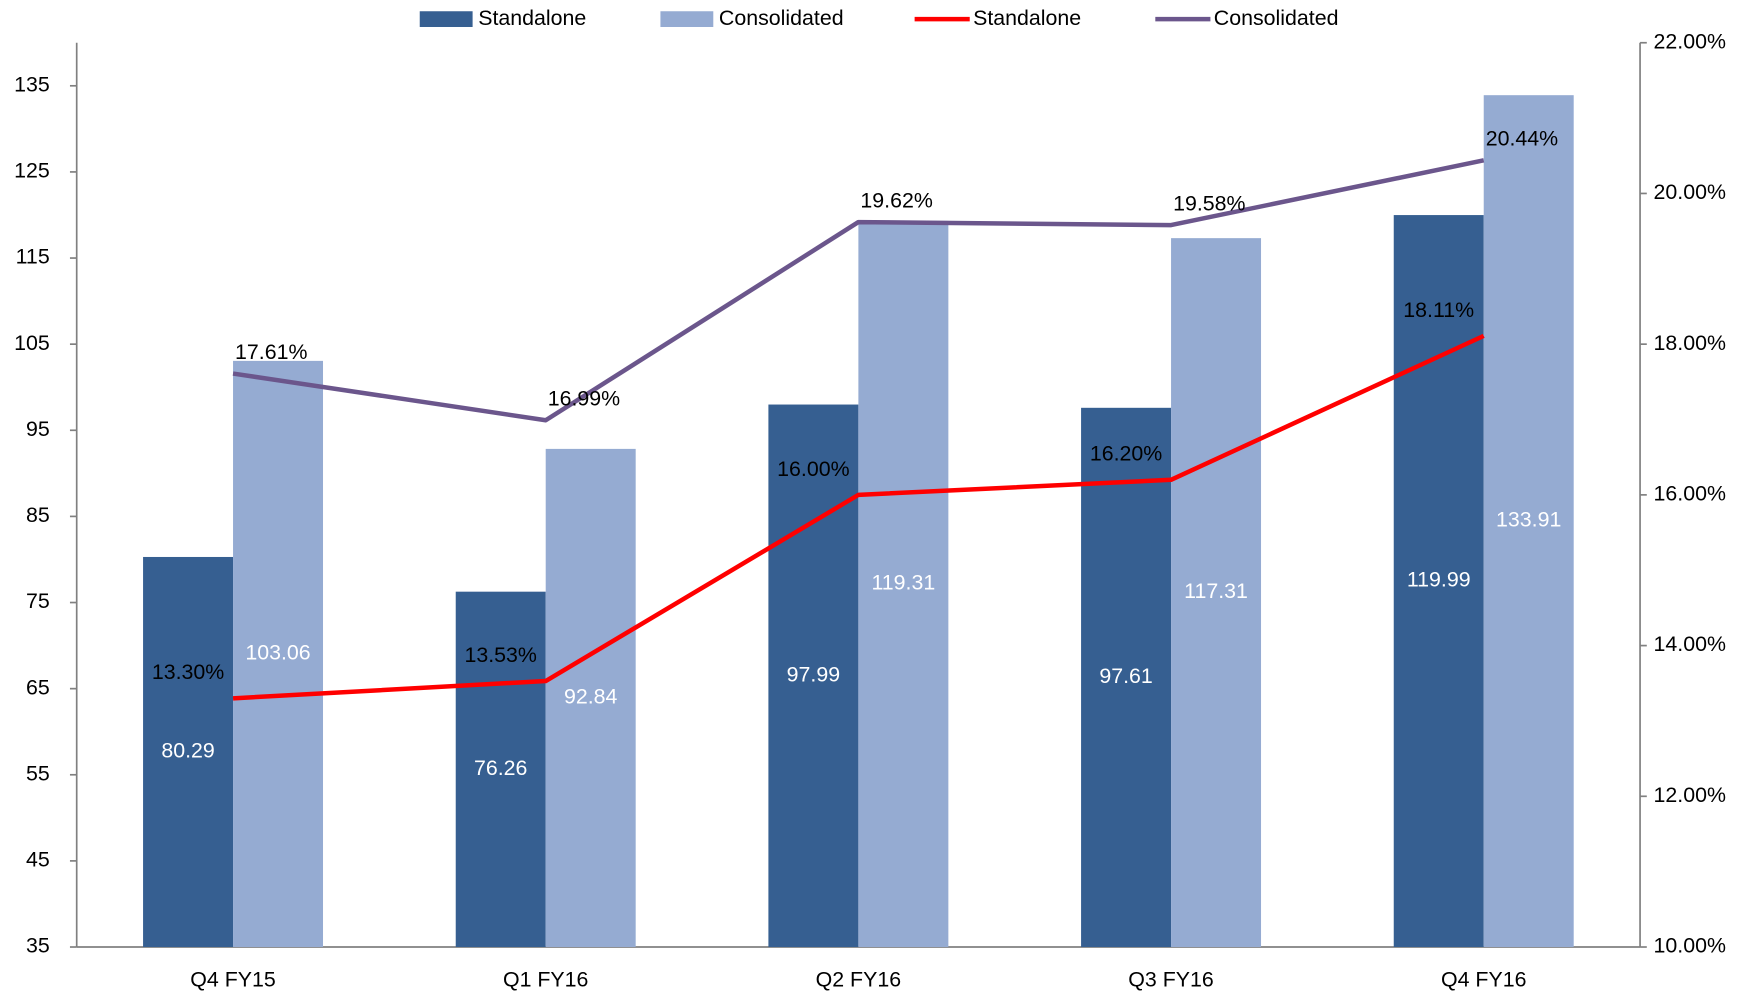 Image resolution: width=1755 pixels, height=992 pixels. I want to click on y-tick-label: 95, so click(38, 429).